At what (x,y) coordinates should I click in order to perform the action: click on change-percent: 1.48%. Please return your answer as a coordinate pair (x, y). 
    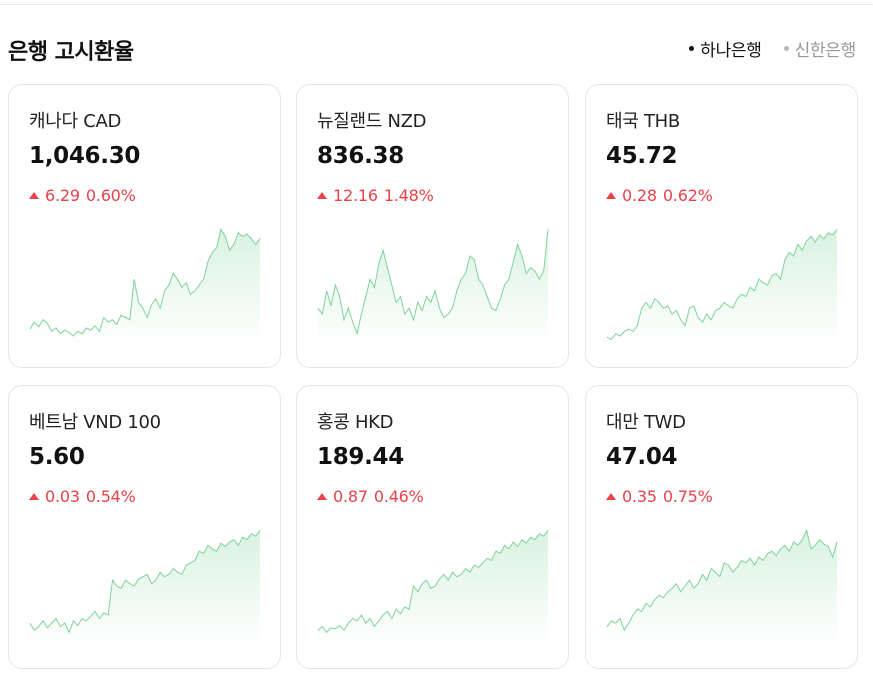
    Looking at the image, I should click on (408, 195).